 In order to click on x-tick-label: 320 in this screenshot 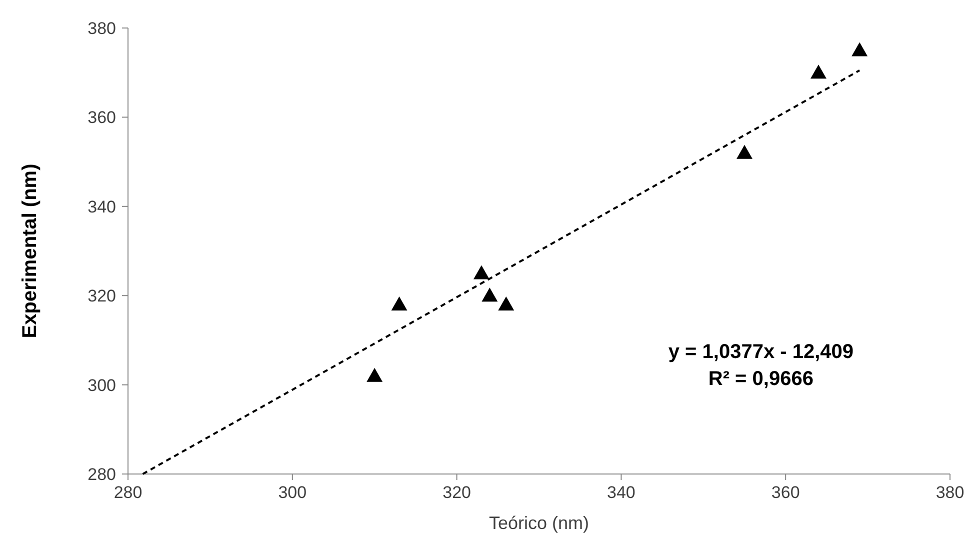, I will do `click(456, 492)`.